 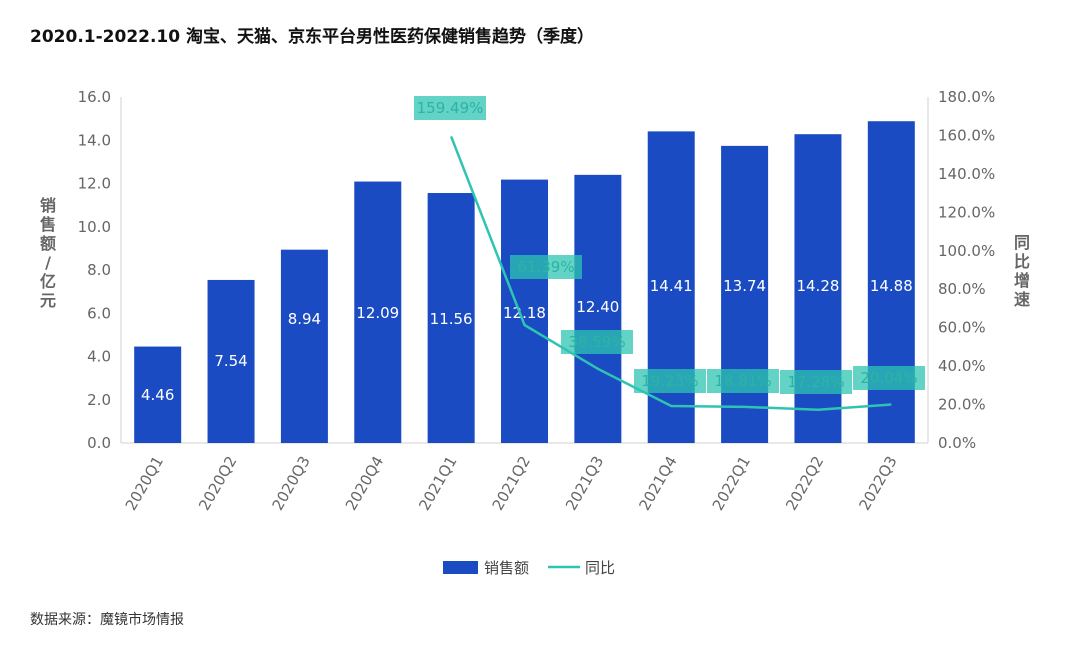 What do you see at coordinates (304, 346) in the screenshot?
I see `bar-2020q3` at bounding box center [304, 346].